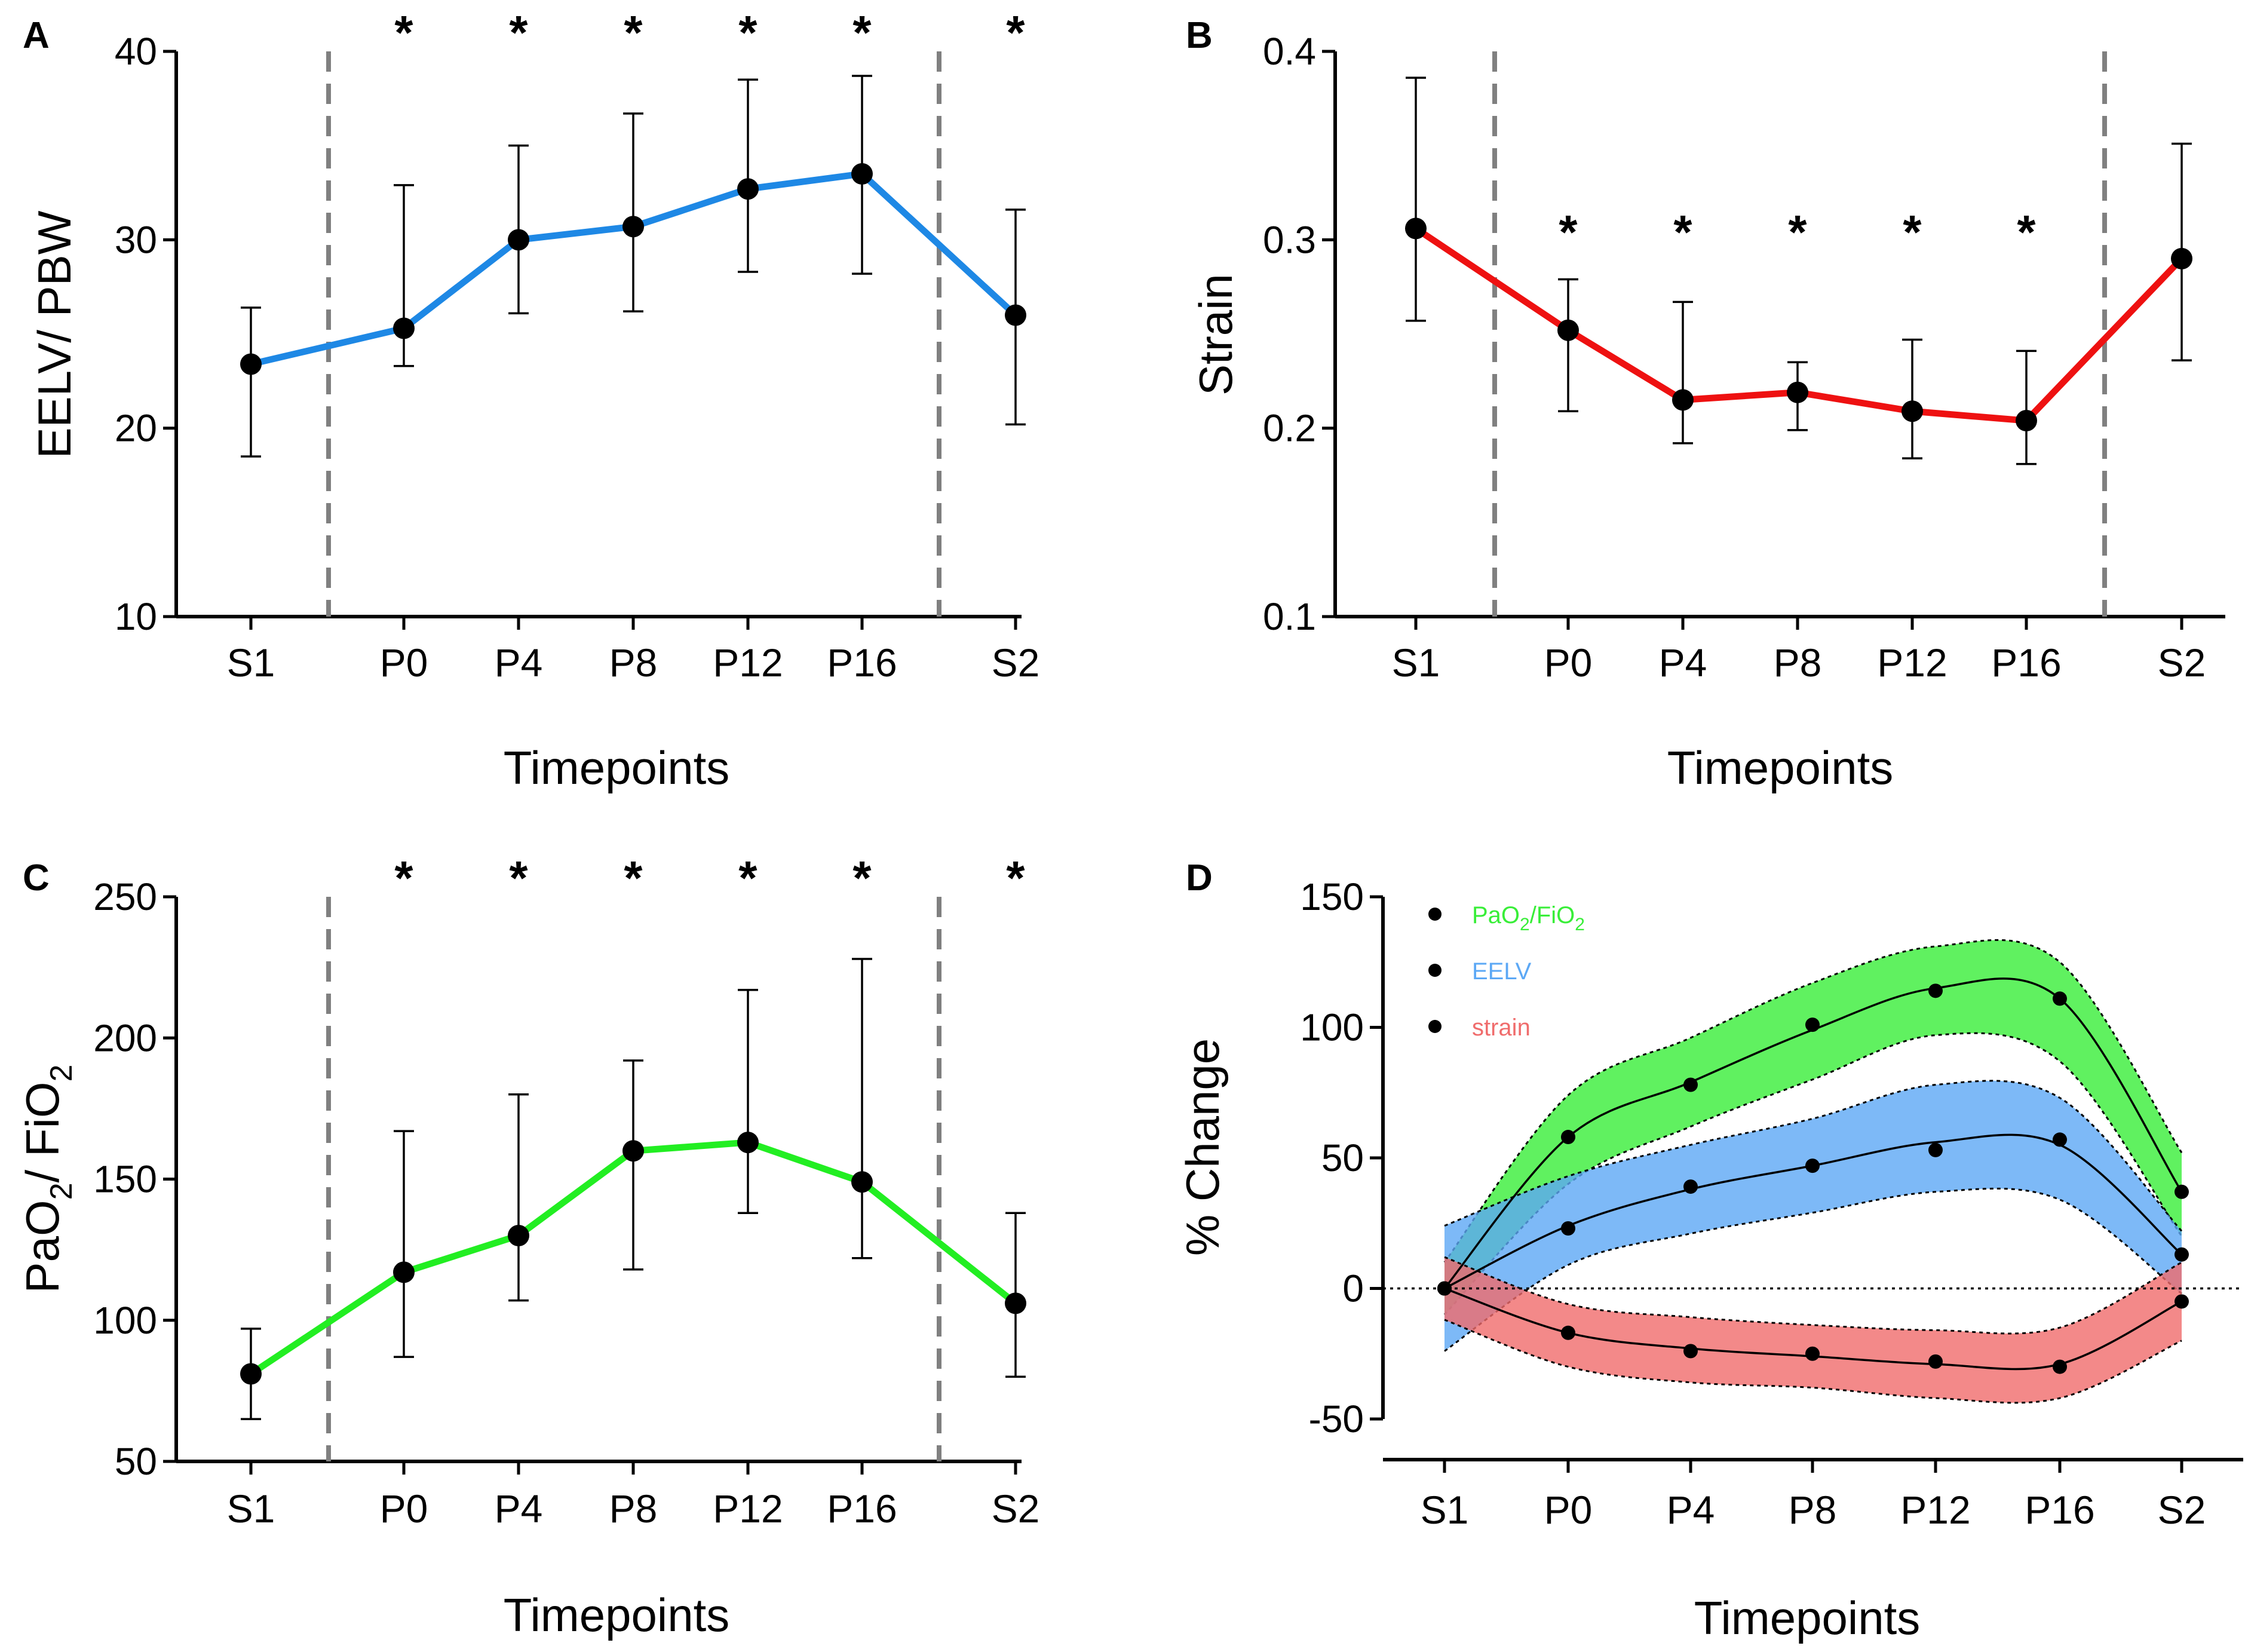  What do you see at coordinates (1215, 335) in the screenshot?
I see `panel-b-y-axis-title: Strain` at bounding box center [1215, 335].